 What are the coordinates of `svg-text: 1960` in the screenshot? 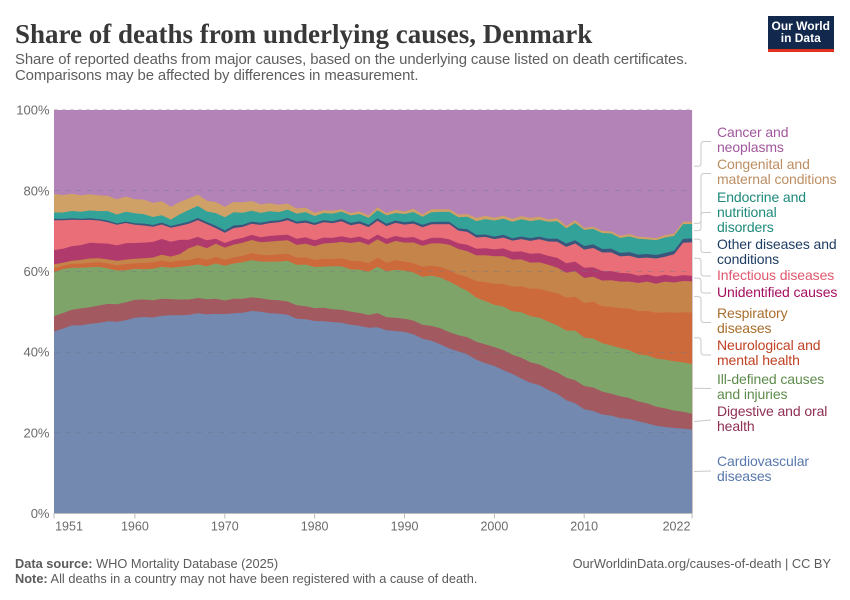 It's located at (135, 526).